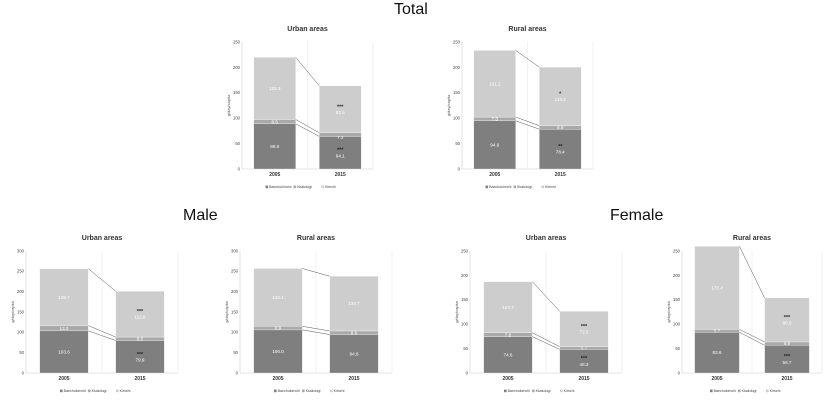 The height and width of the screenshot is (402, 828). Describe the element at coordinates (787, 362) in the screenshot. I see `data-label: 56.7` at that location.